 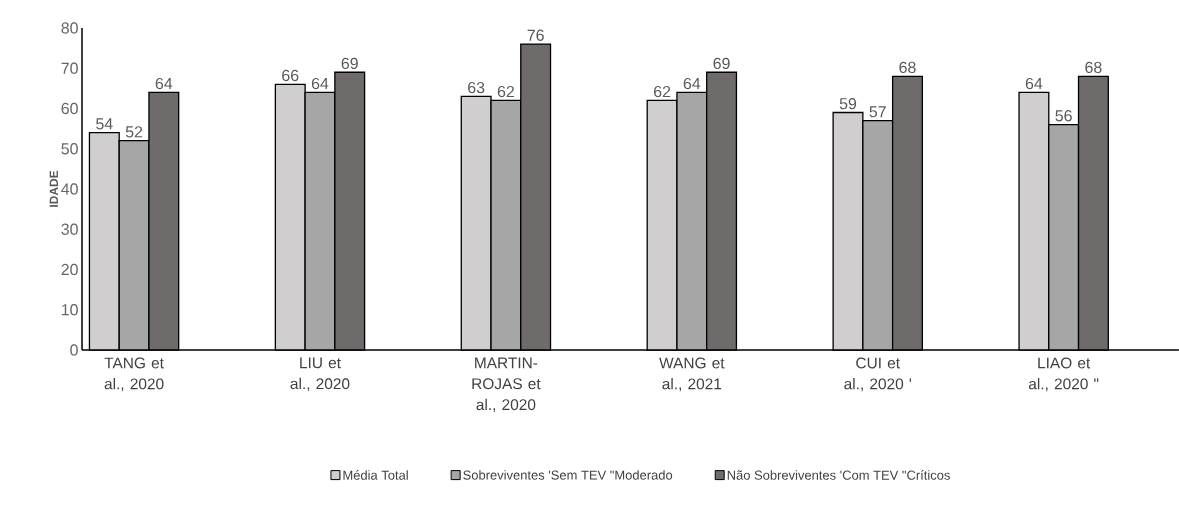 I want to click on x-tick-label: CUI et al., 2020 ', so click(x=878, y=374).